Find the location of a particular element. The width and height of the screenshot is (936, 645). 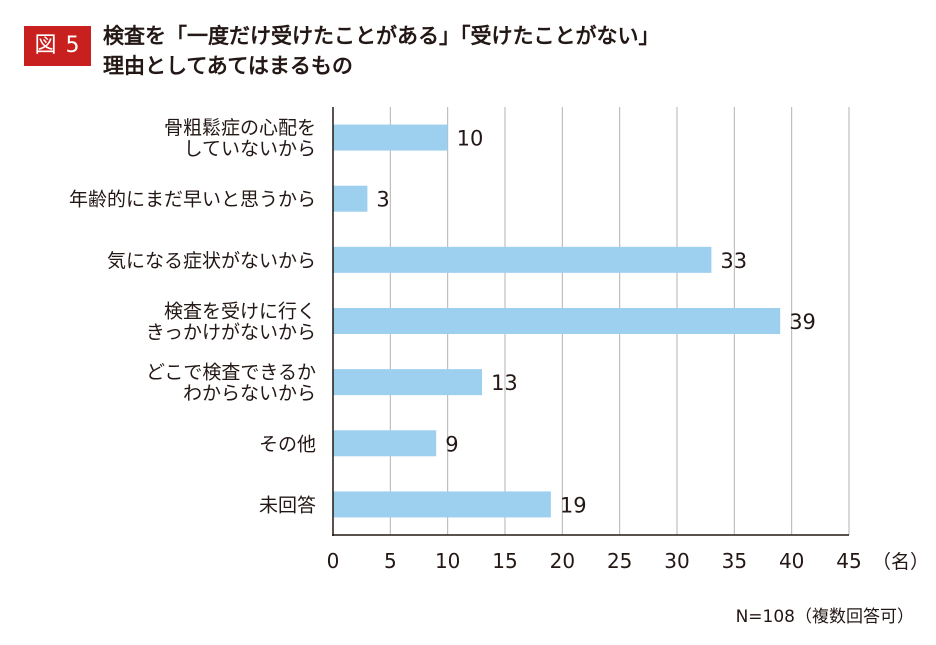

chart-title-line-1: 検査を「一度だけ受けたことがある」「受けたことがない」 is located at coordinates (381, 36).